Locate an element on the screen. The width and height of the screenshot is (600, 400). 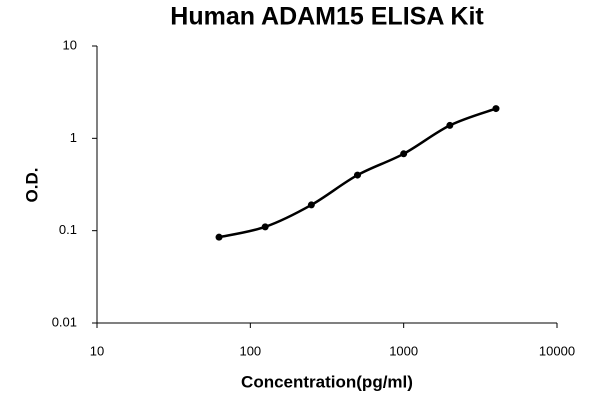
y-axis-label: O.D. is located at coordinates (31, 185).